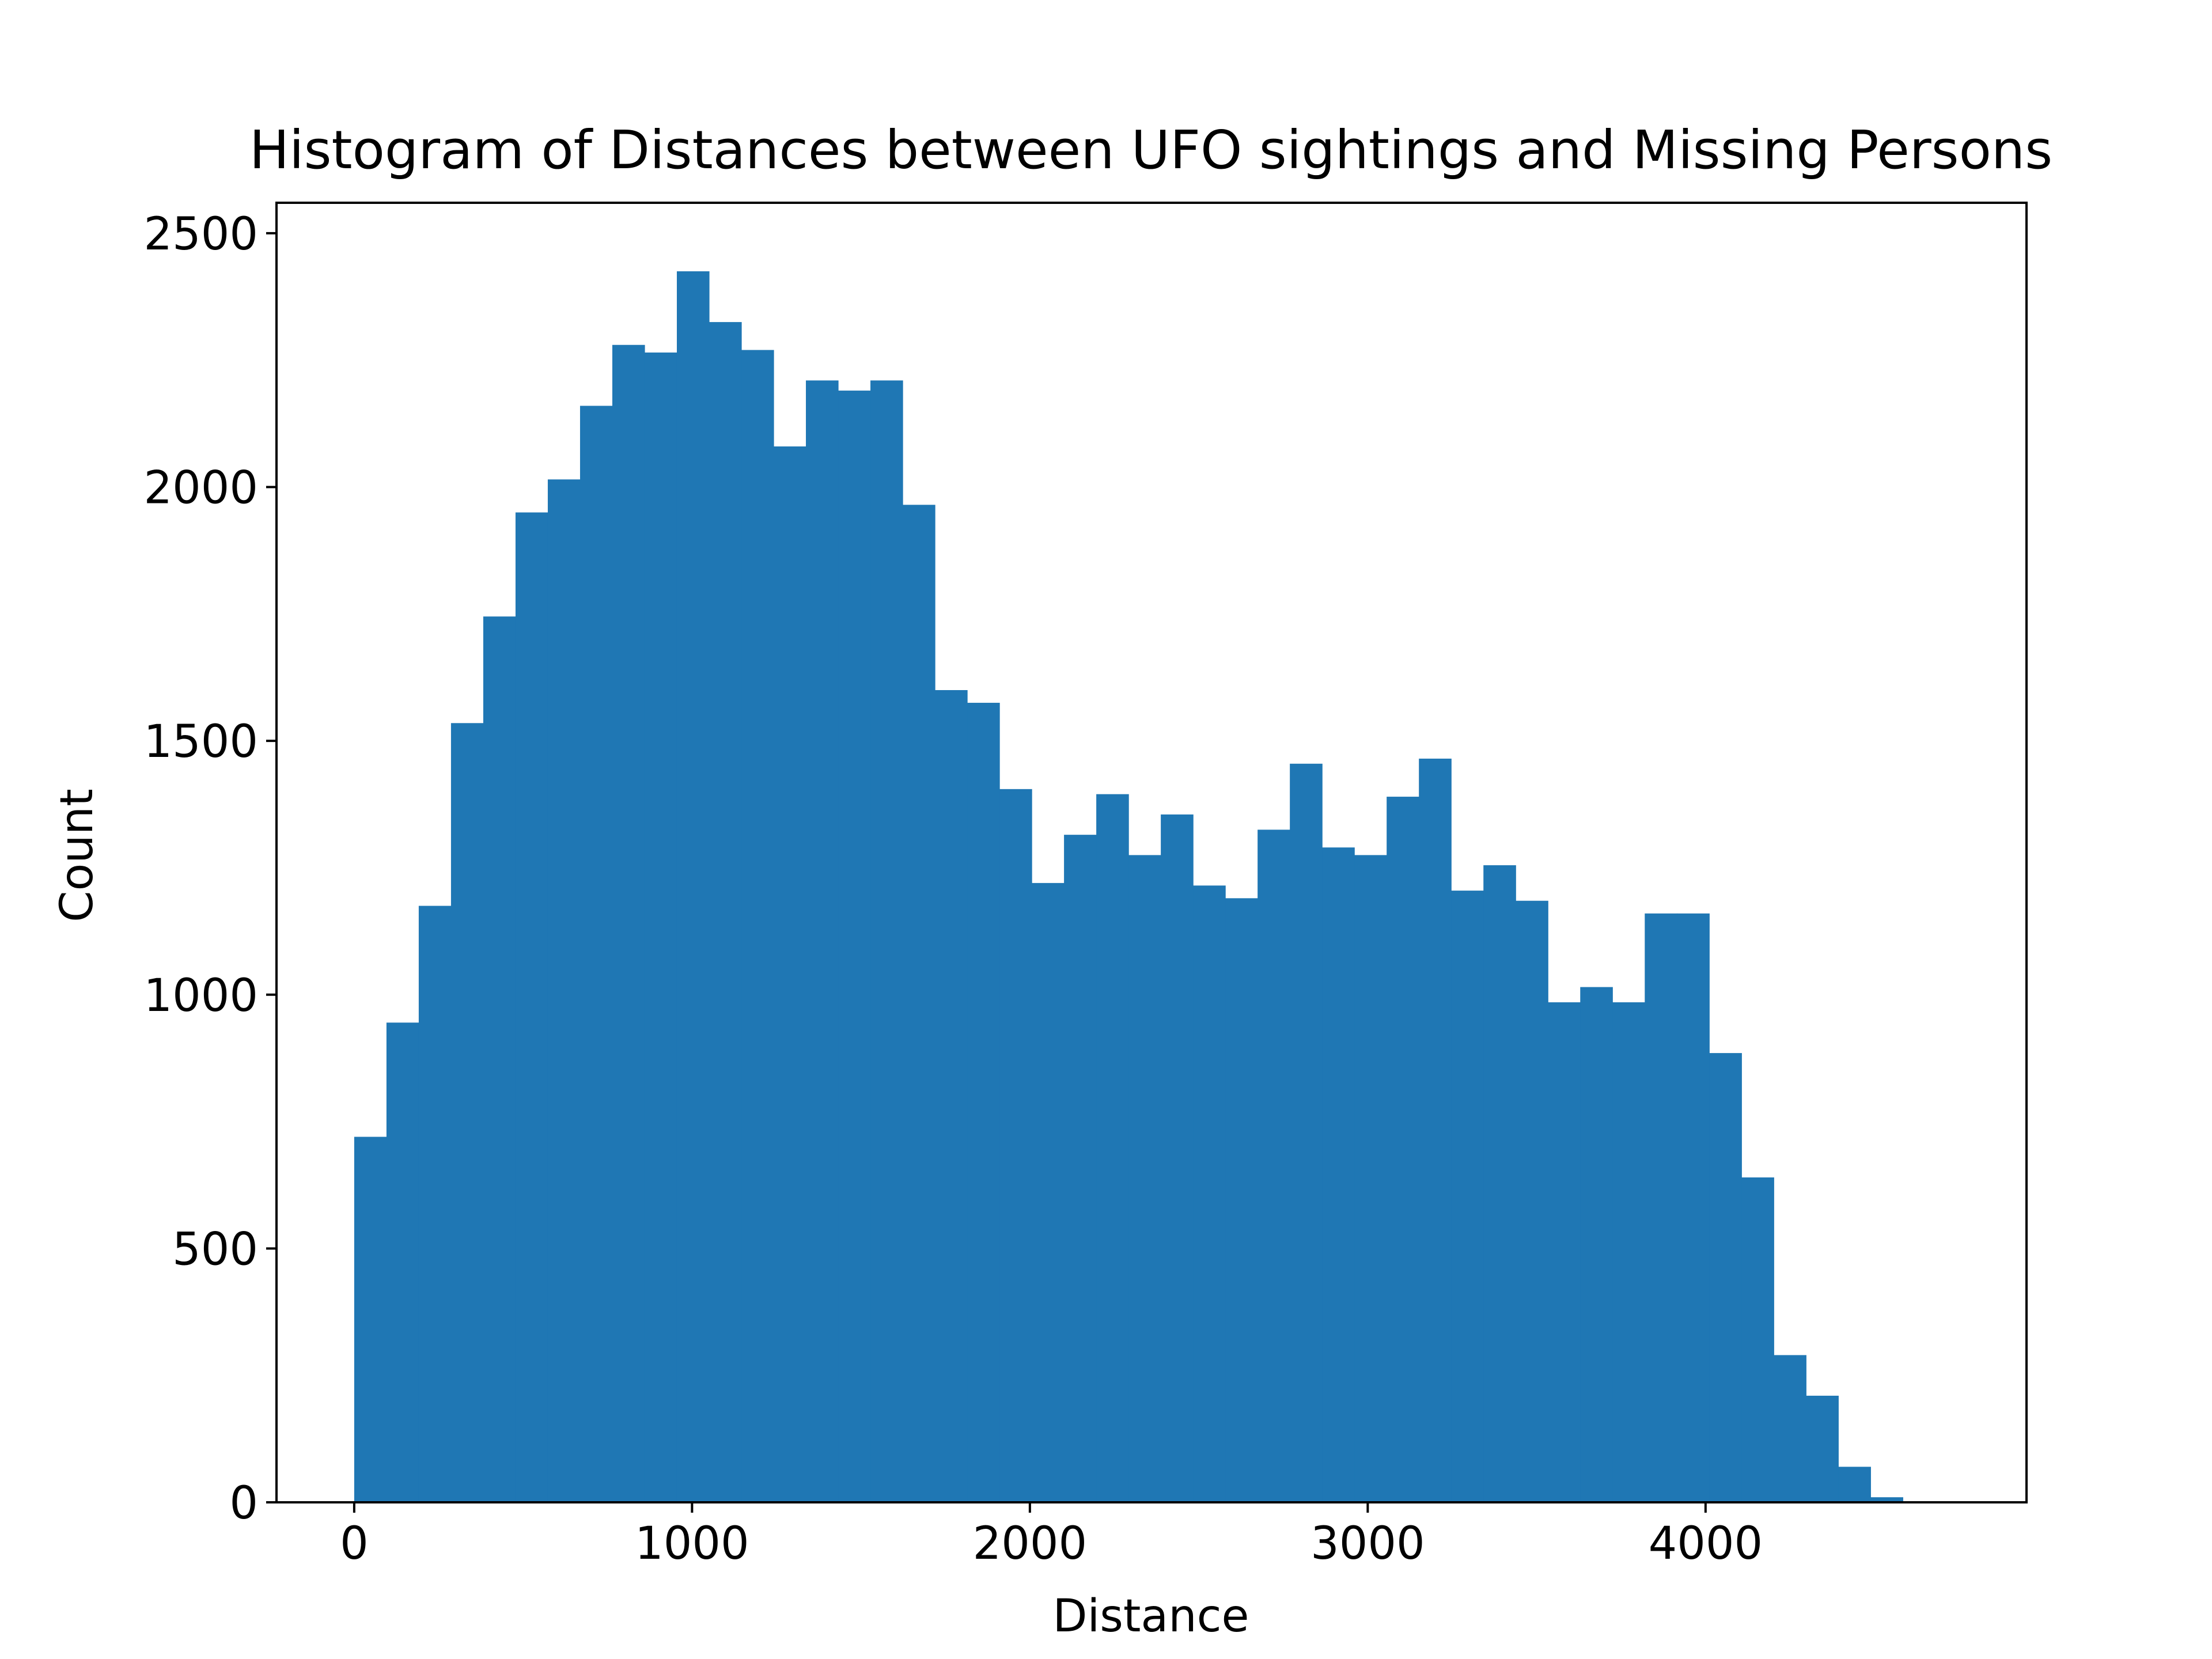  I want to click on y-tick-label: 2000, so click(200, 488).